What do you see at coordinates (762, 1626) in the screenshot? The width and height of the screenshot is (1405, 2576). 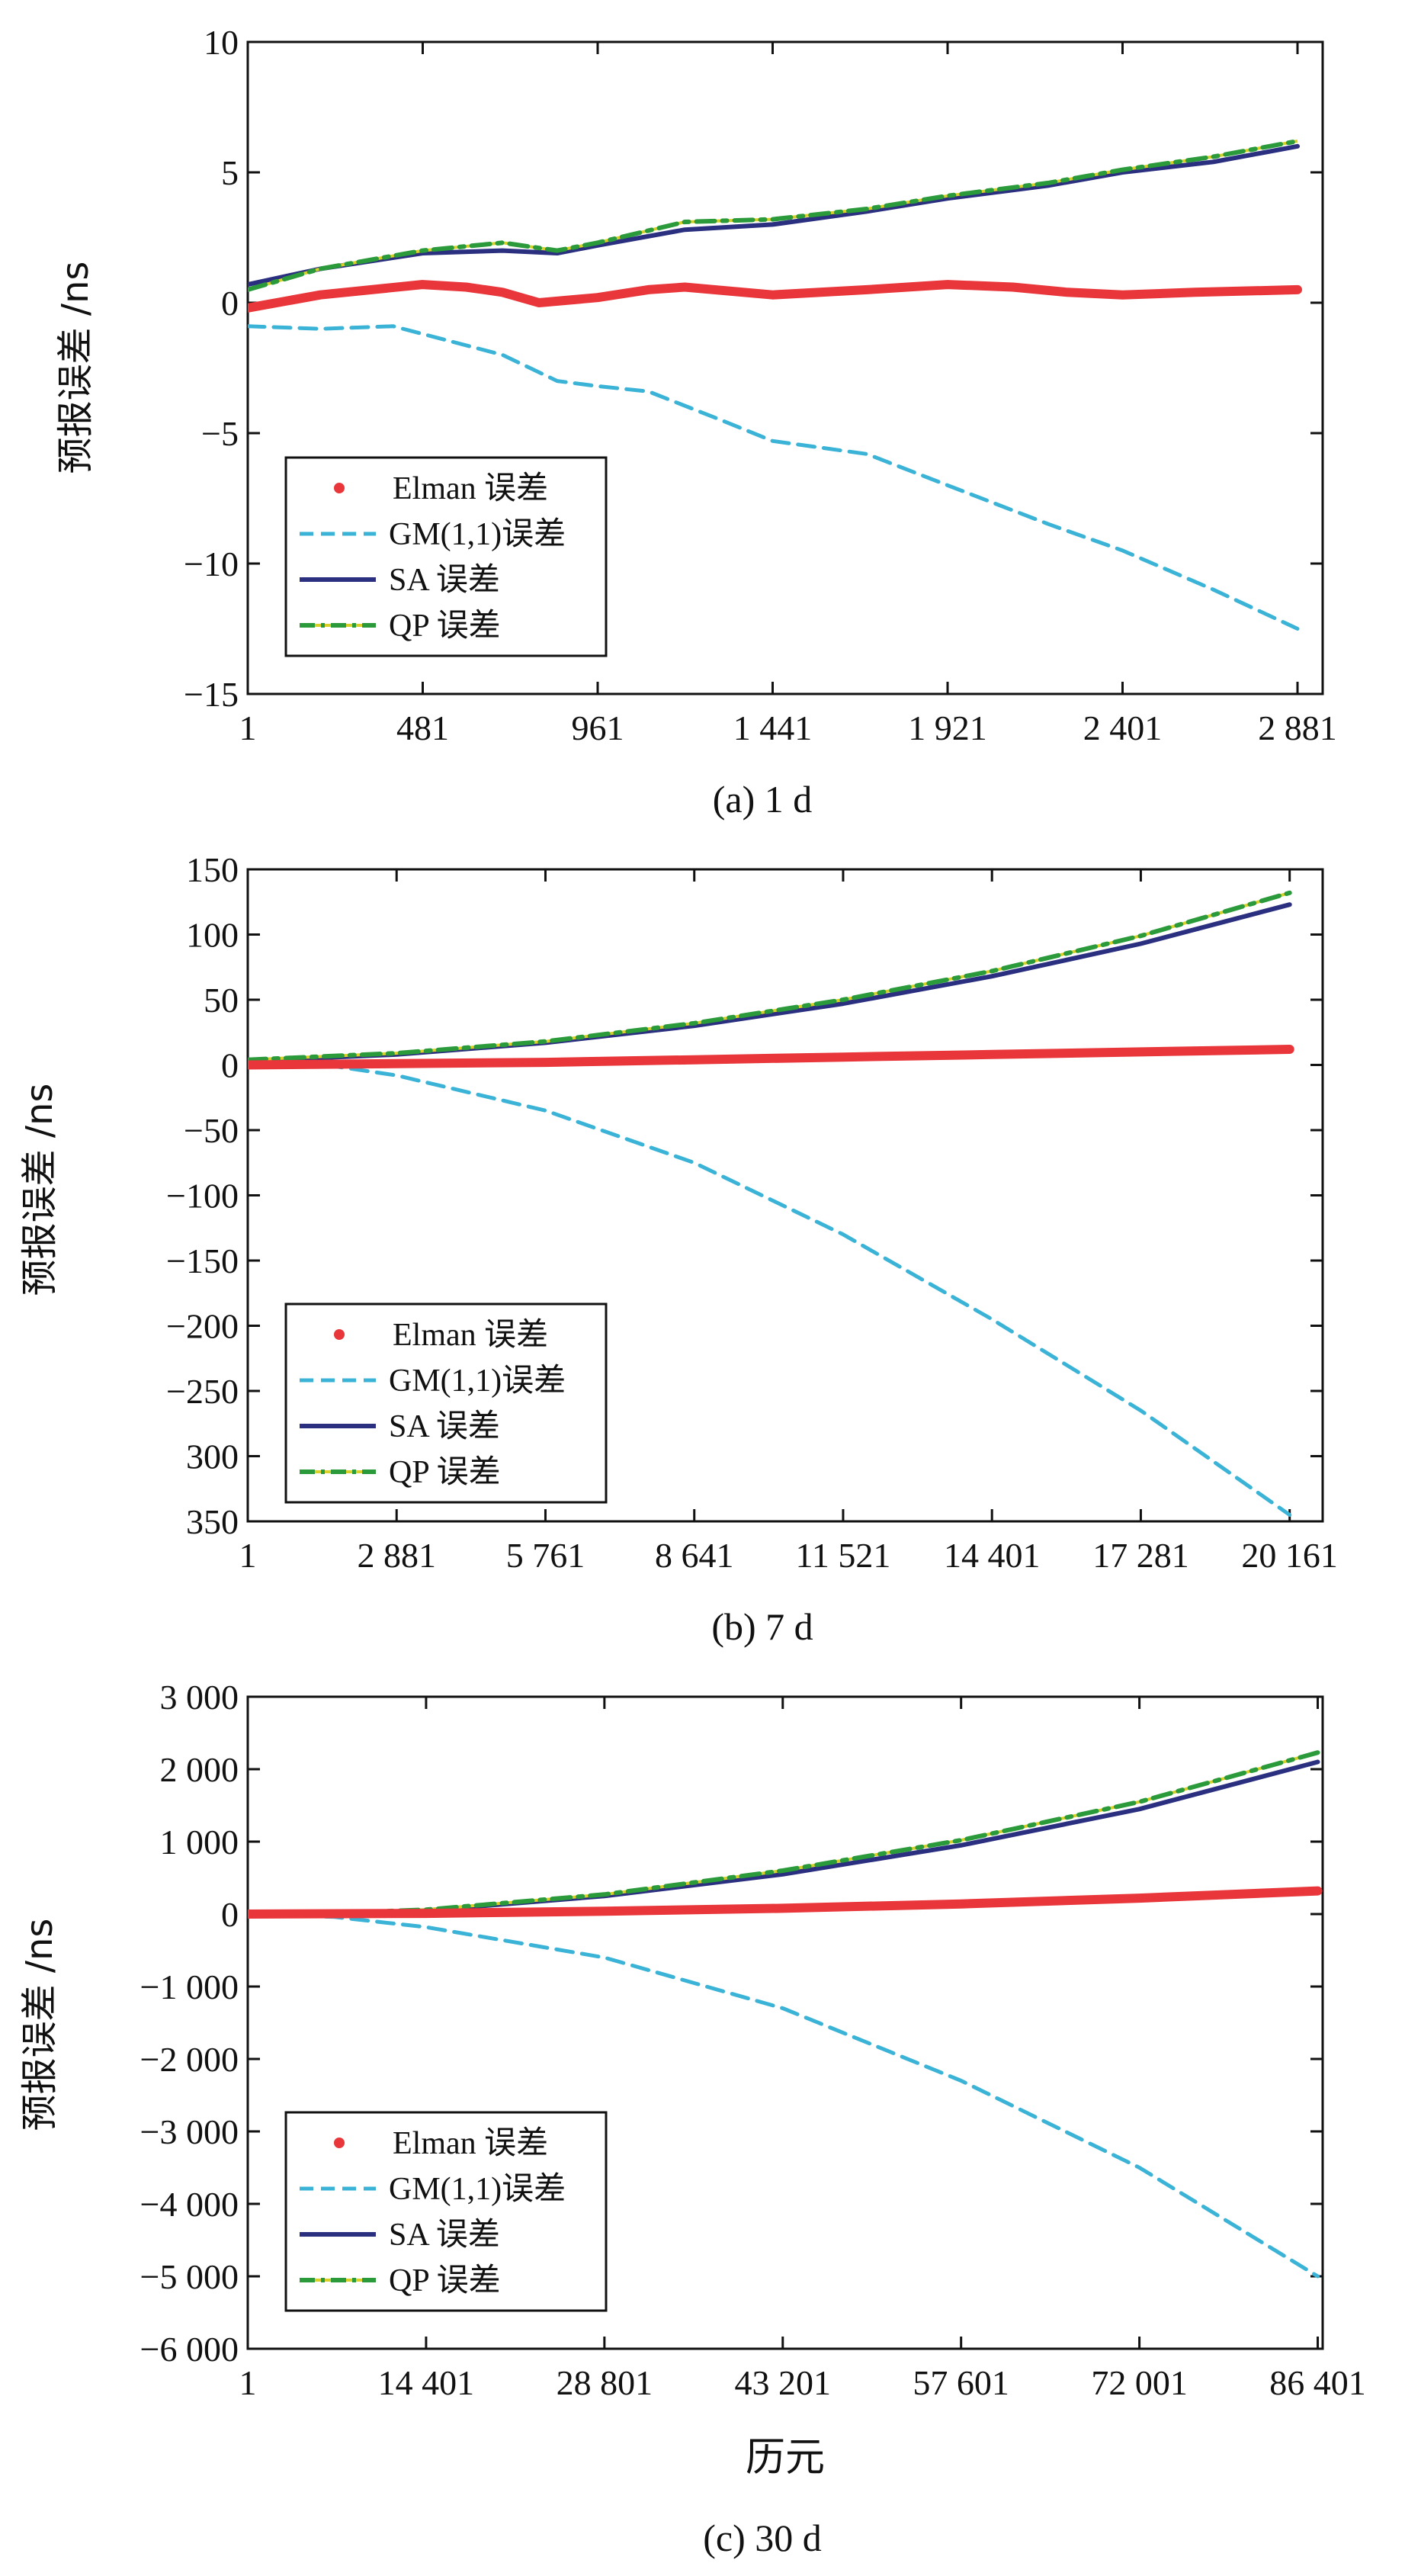 I see `panel-caption: (b) 7 d` at bounding box center [762, 1626].